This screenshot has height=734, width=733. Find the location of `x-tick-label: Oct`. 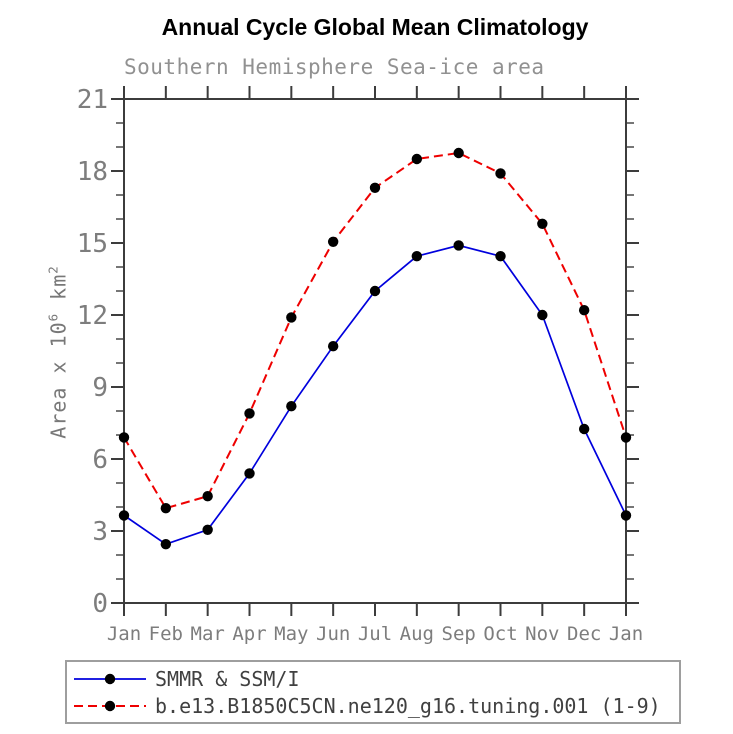

x-tick-label: Oct is located at coordinates (500, 634).